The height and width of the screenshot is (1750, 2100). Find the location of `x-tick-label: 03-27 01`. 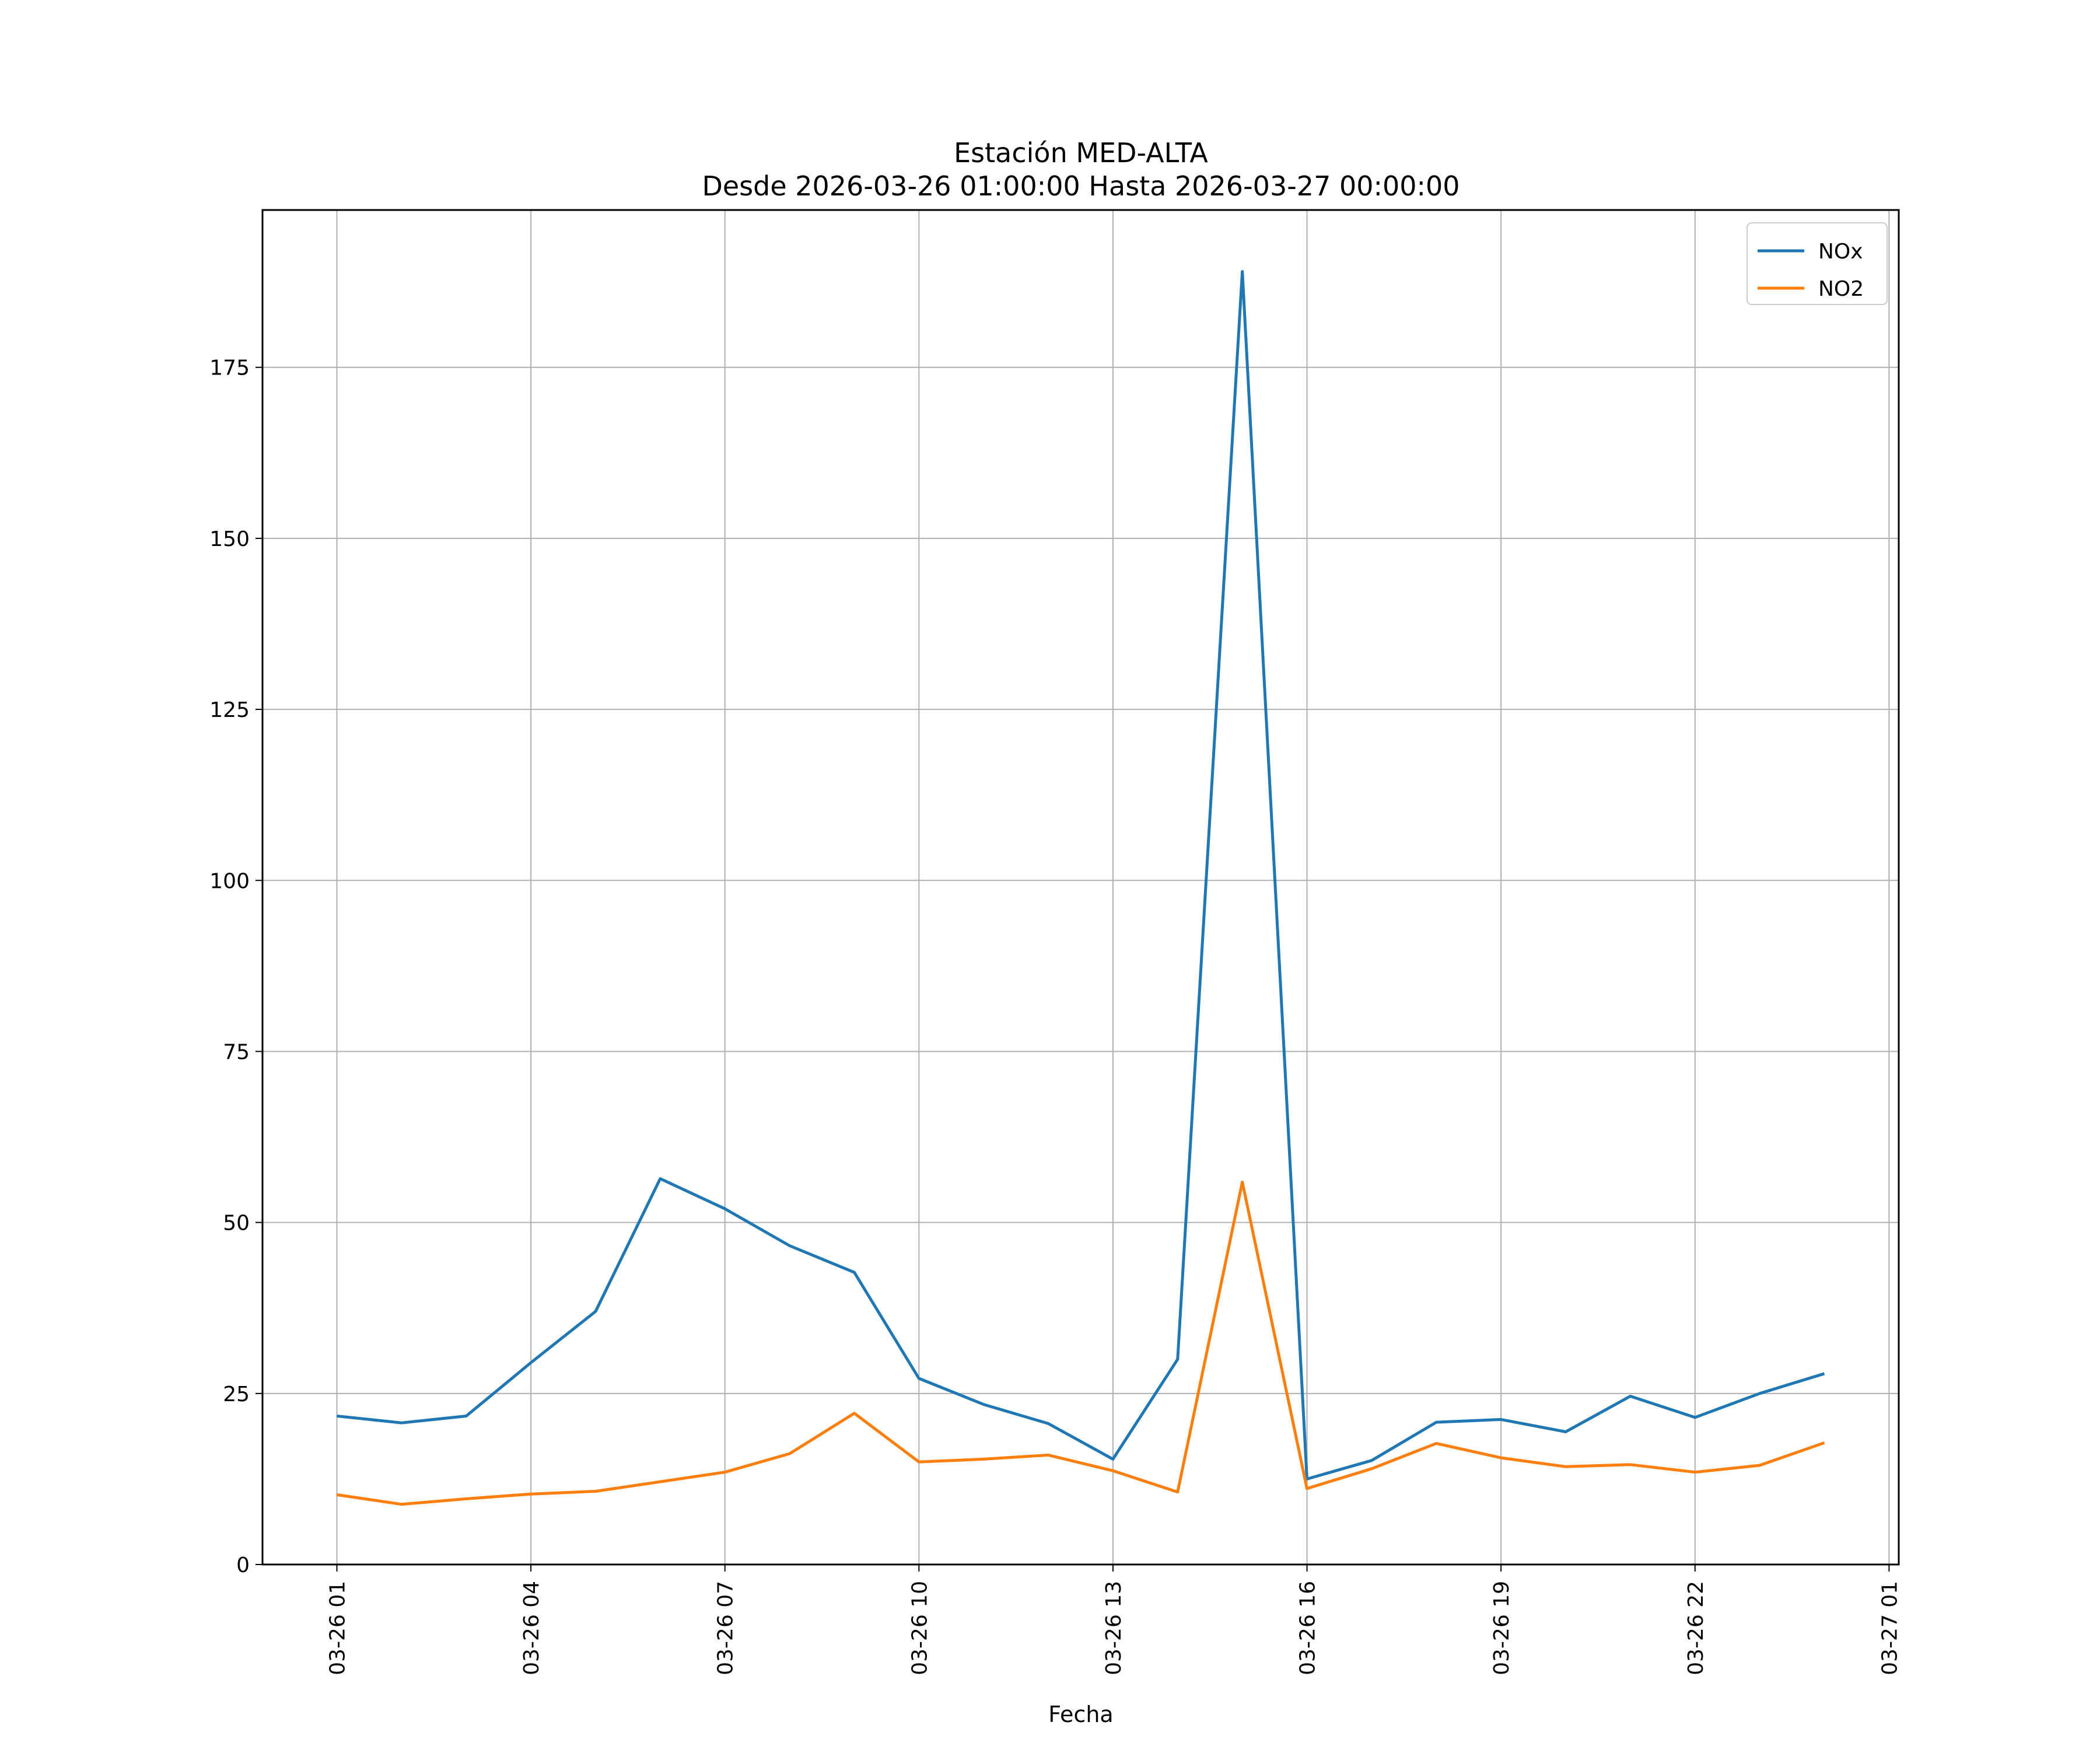

x-tick-label: 03-27 01 is located at coordinates (1890, 1628).